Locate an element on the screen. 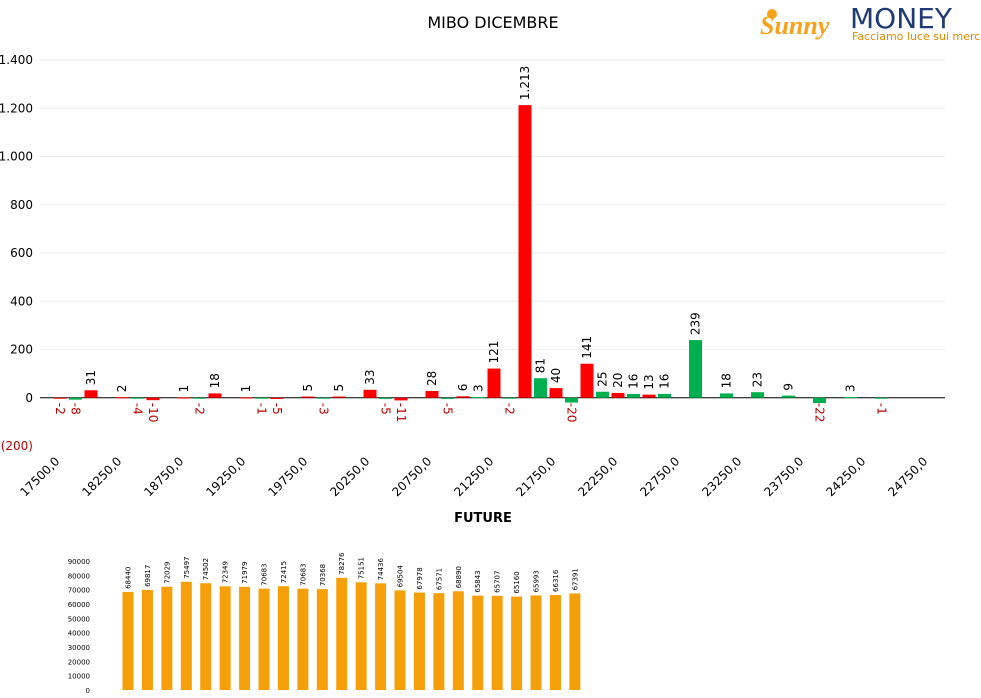 The height and width of the screenshot is (698, 981). data-label: 23 is located at coordinates (758, 379).